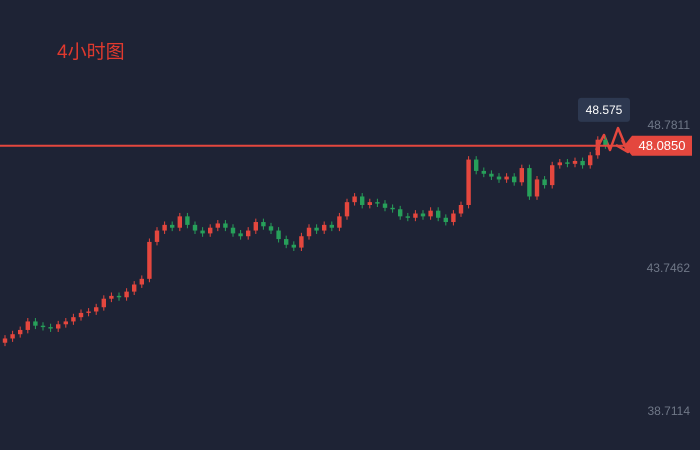 The image size is (700, 450). I want to click on last-price-label: 48.0850, so click(662, 145).